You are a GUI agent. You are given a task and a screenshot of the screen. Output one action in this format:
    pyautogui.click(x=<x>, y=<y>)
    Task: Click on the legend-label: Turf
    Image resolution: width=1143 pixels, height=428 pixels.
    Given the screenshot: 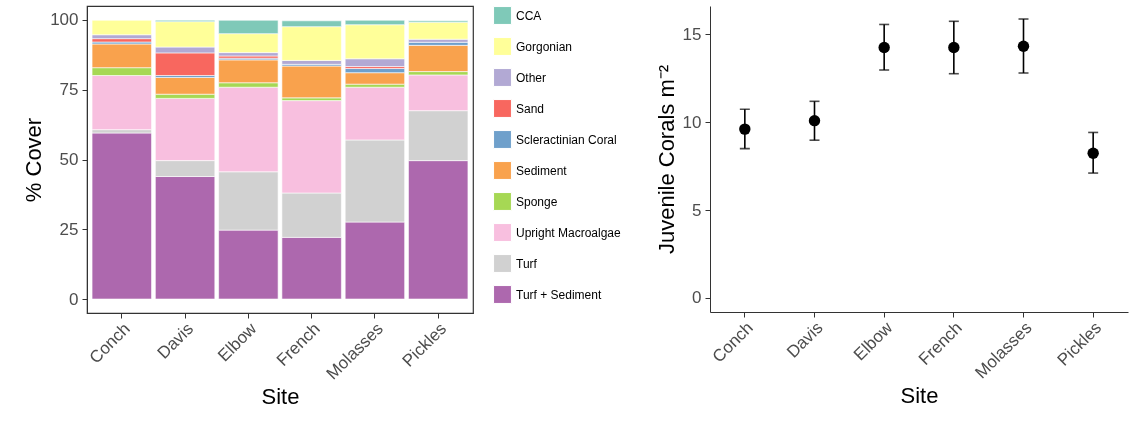 What is the action you would take?
    pyautogui.click(x=527, y=263)
    